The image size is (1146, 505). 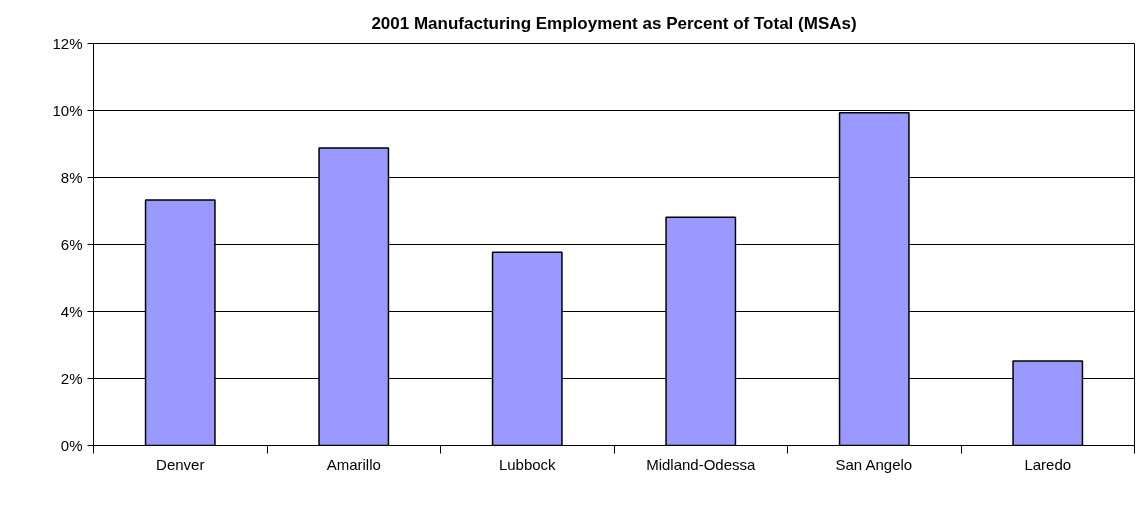 I want to click on y-tick-label: 0%, so click(x=71, y=445).